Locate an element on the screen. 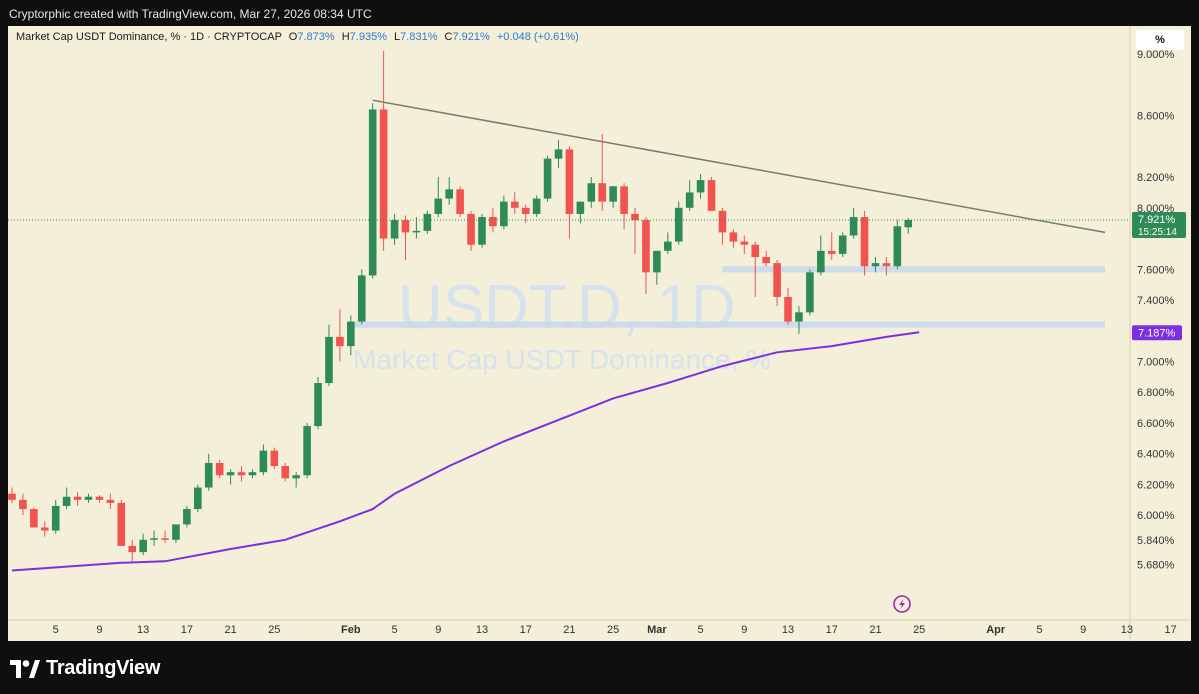 Image resolution: width=1199 pixels, height=694 pixels. close-value: 7.921% is located at coordinates (471, 37).